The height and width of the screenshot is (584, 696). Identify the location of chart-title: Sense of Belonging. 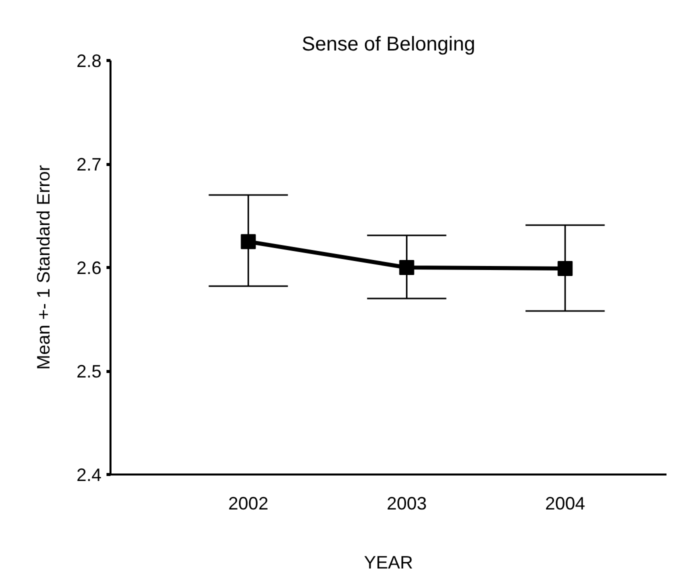
(389, 45).